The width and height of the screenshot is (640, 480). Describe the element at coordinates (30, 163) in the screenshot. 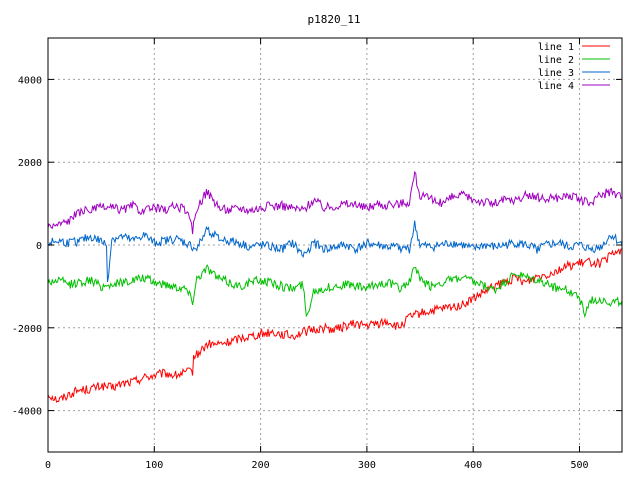

I see `y-tick-label: 2000` at that location.